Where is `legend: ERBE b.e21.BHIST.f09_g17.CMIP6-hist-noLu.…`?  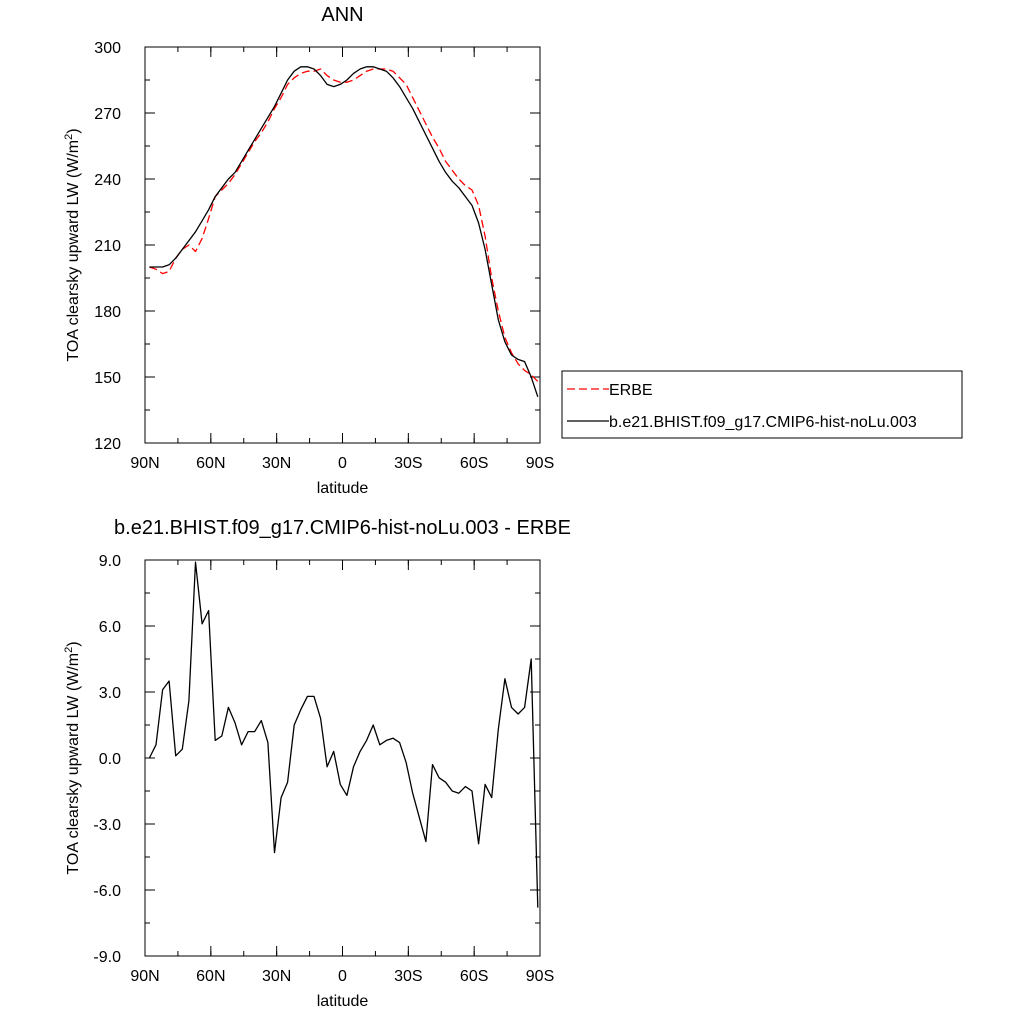
legend: ERBE b.e21.BHIST.f09_g17.CMIP6-hist-noLu.… is located at coordinates (762, 404).